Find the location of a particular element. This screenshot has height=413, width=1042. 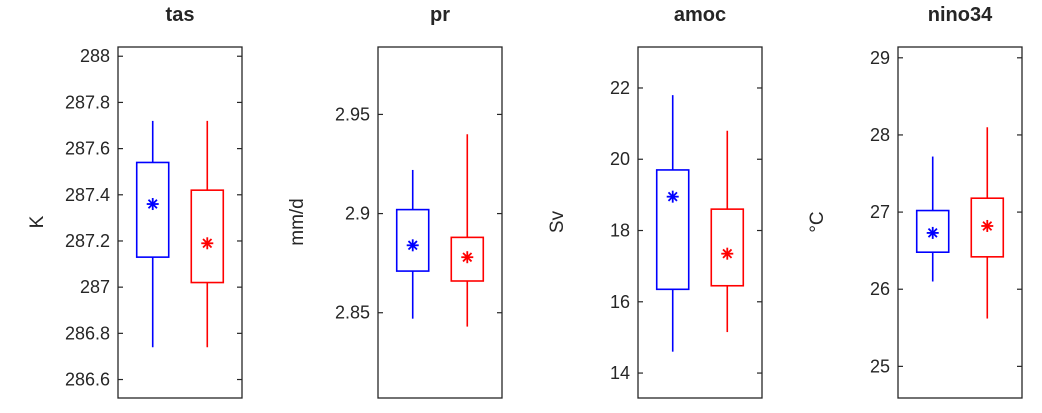

plot-svg: 25 26 27 28 29 is located at coordinates (946, 222).